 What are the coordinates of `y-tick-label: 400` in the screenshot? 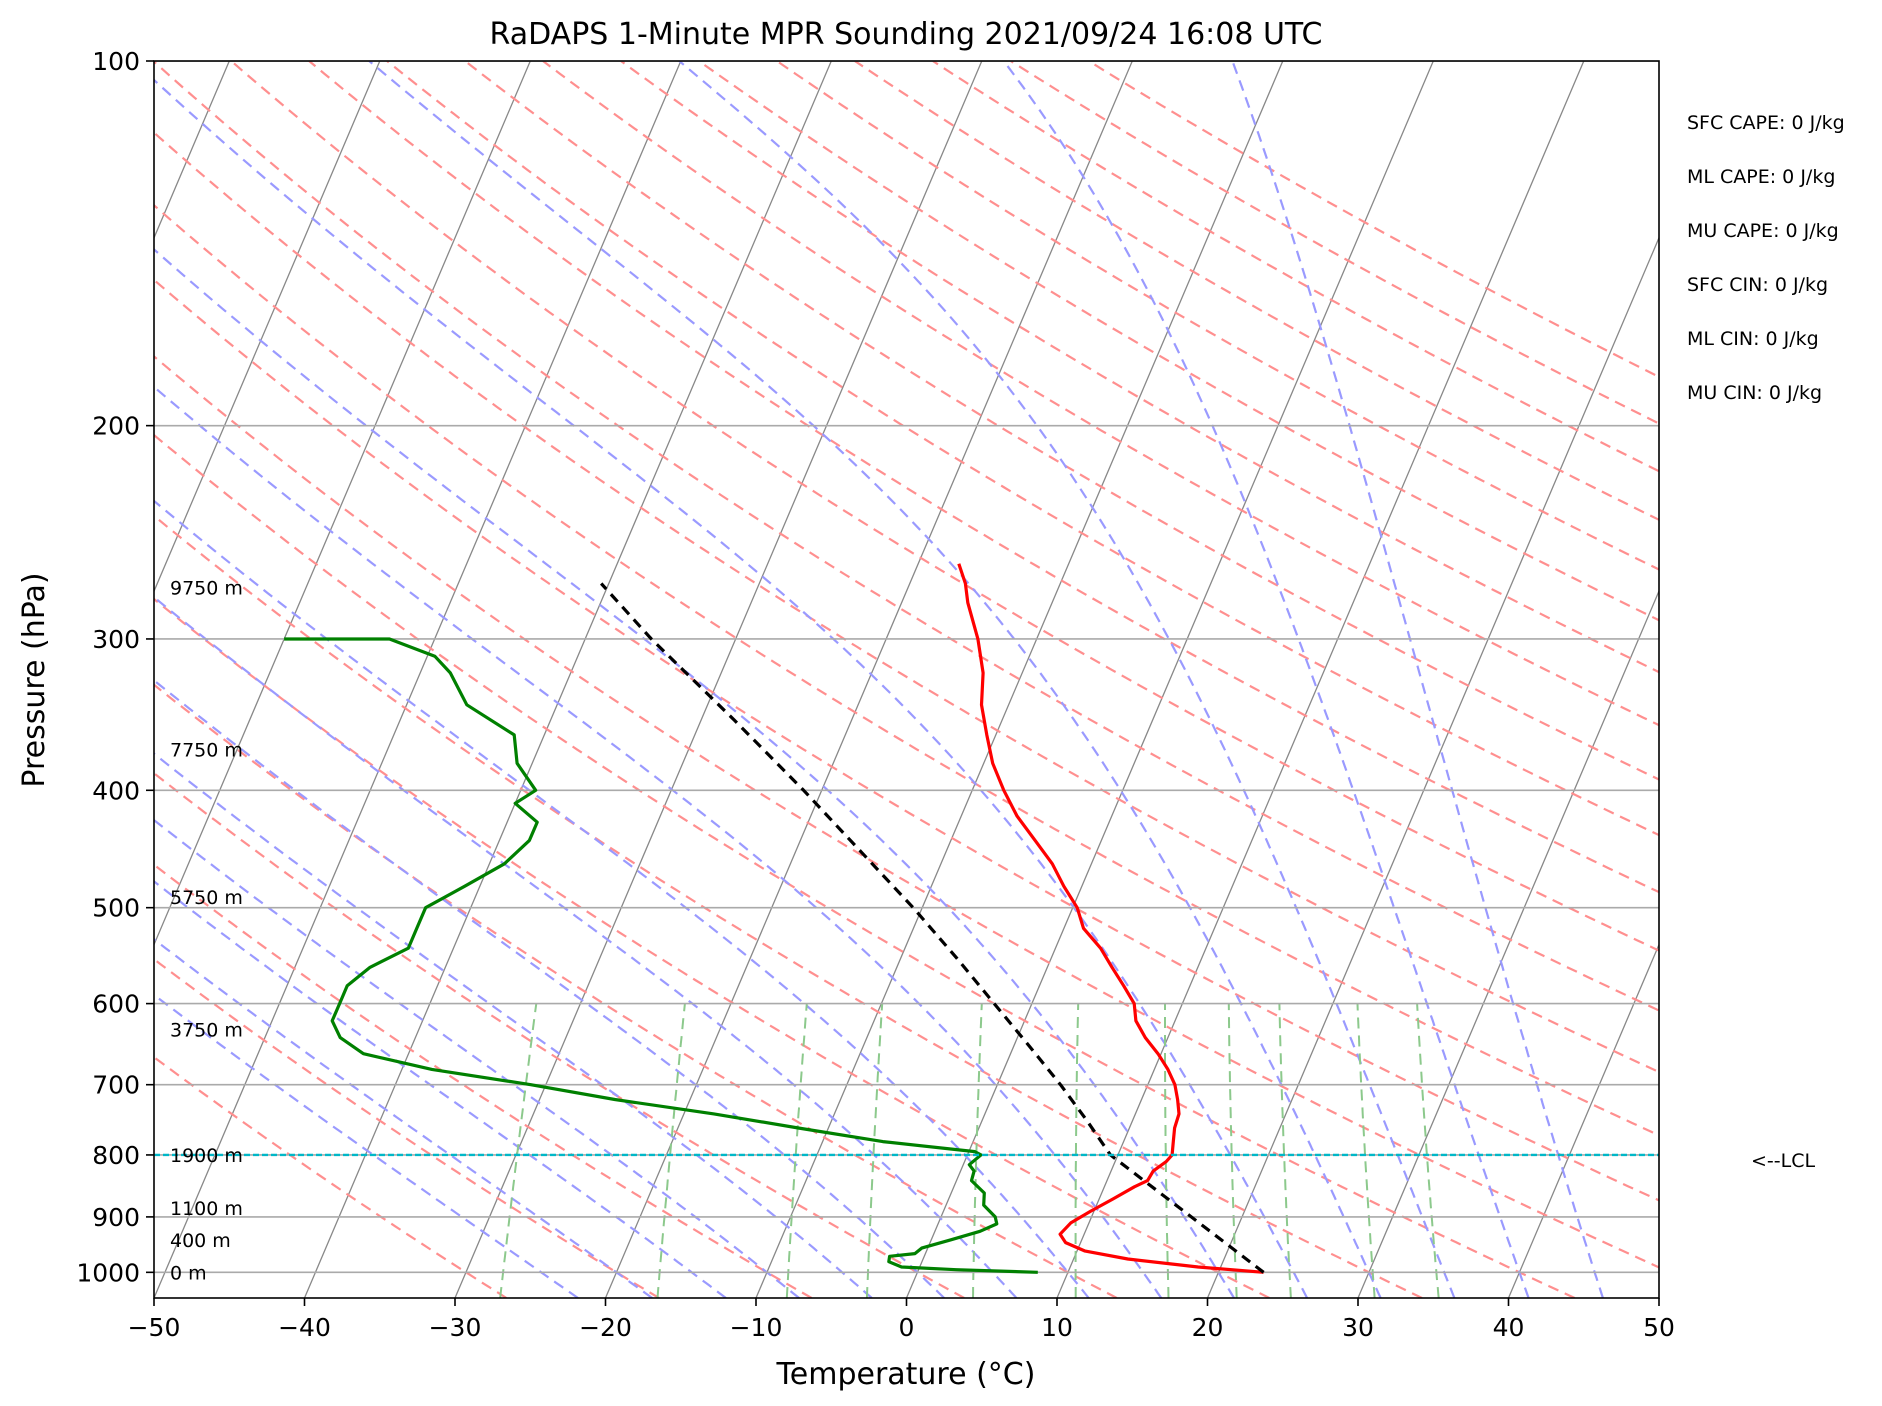 It's located at (116, 790).